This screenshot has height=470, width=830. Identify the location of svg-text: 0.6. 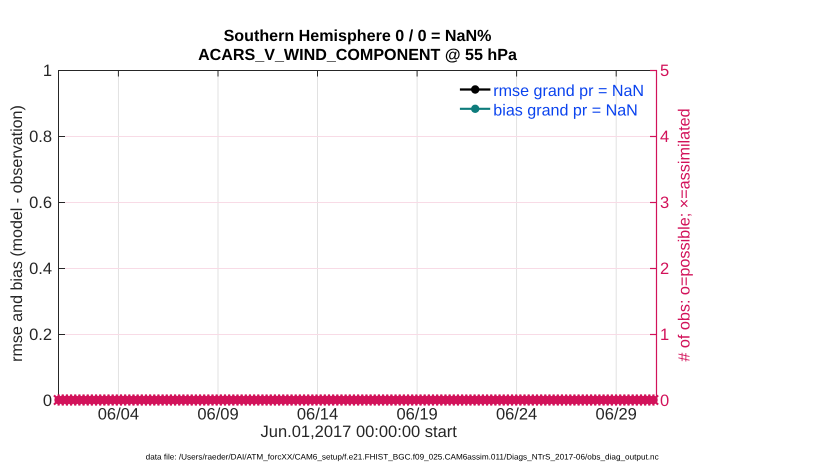
(40, 203).